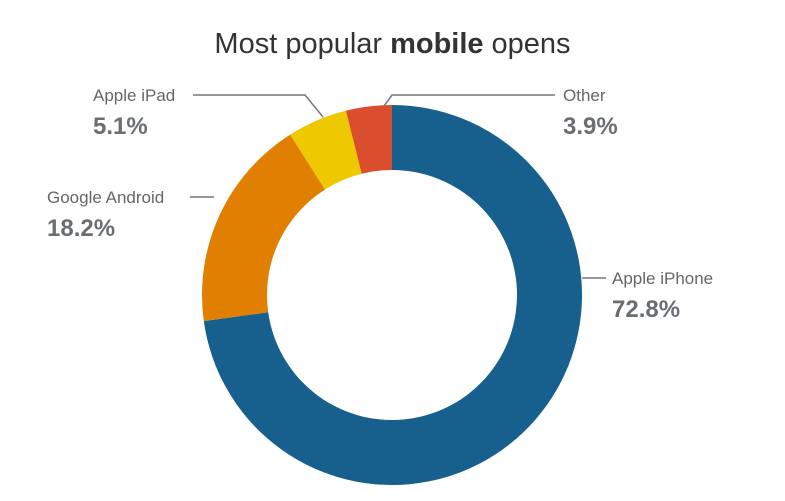 This screenshot has height=501, width=785. What do you see at coordinates (590, 126) in the screenshot?
I see `value-label: 3.9%` at bounding box center [590, 126].